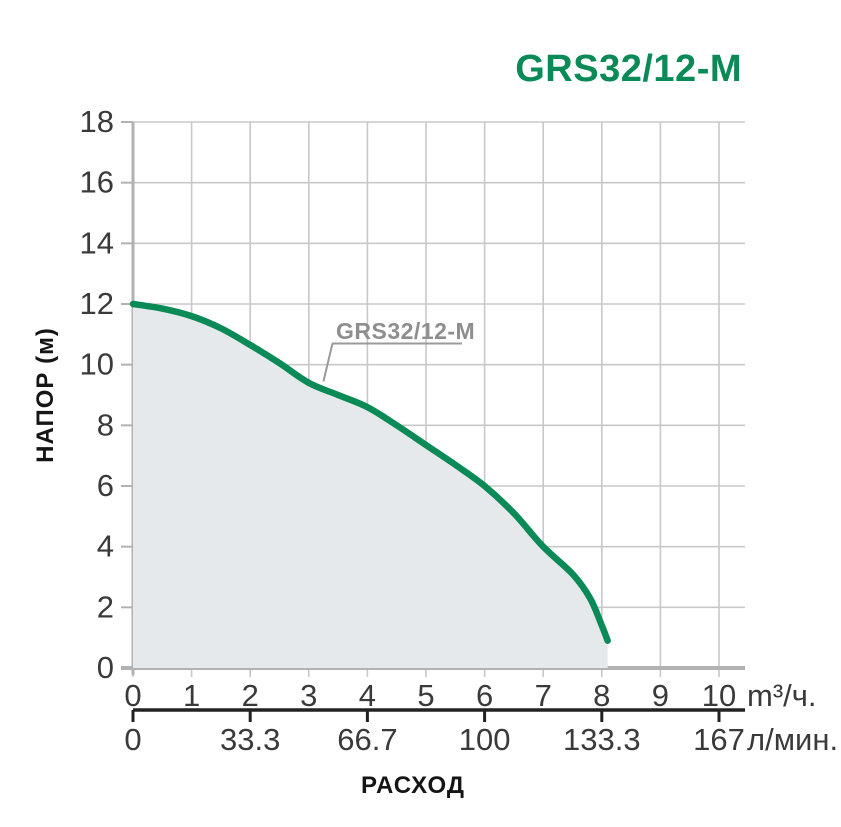 The height and width of the screenshot is (827, 841). What do you see at coordinates (45, 395) in the screenshot?
I see `y-axis-title: НАПОР (м)` at bounding box center [45, 395].